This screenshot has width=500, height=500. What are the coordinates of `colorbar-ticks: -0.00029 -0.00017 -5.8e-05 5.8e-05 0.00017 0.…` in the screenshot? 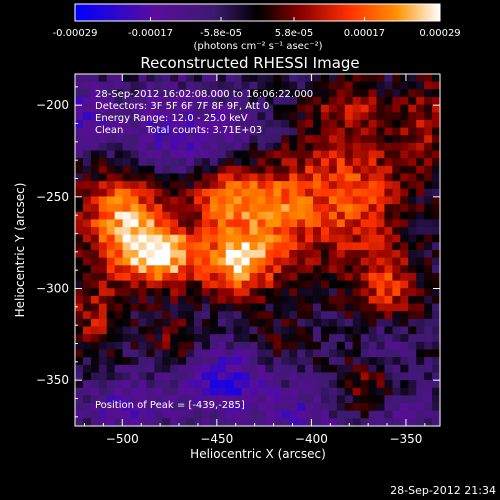 It's located at (257, 28).